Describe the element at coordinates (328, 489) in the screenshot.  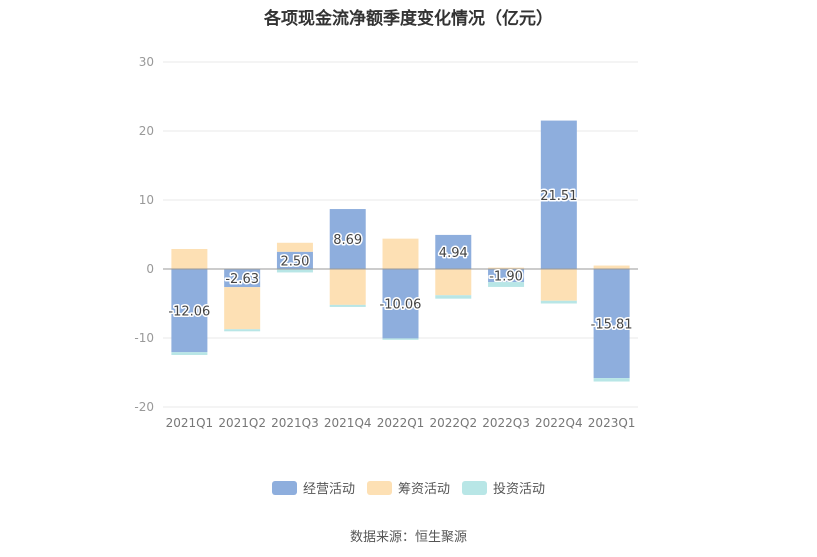
I see `legend-label: 经营活动` at that location.